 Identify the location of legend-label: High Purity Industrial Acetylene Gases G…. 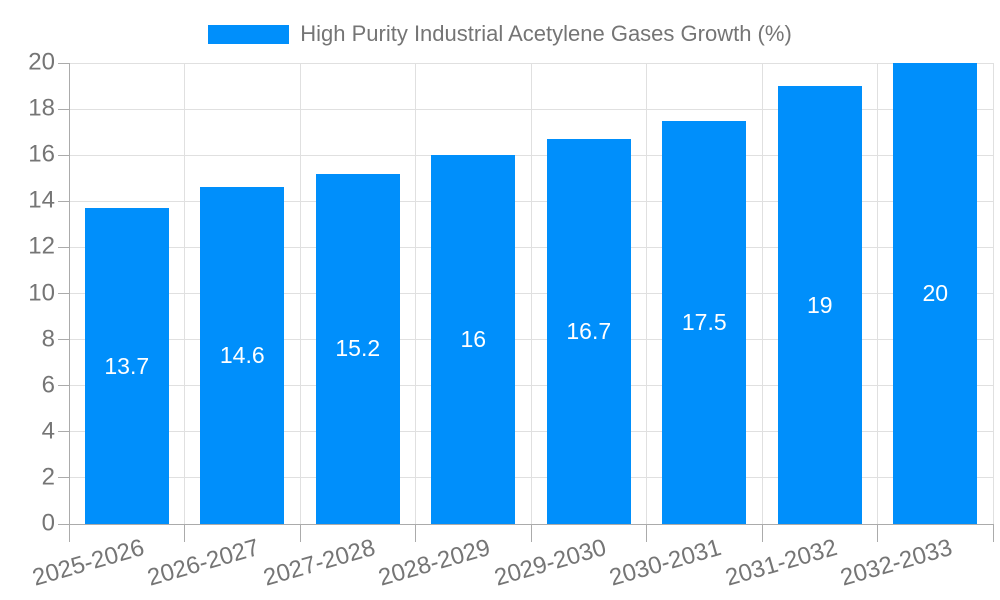
(546, 33).